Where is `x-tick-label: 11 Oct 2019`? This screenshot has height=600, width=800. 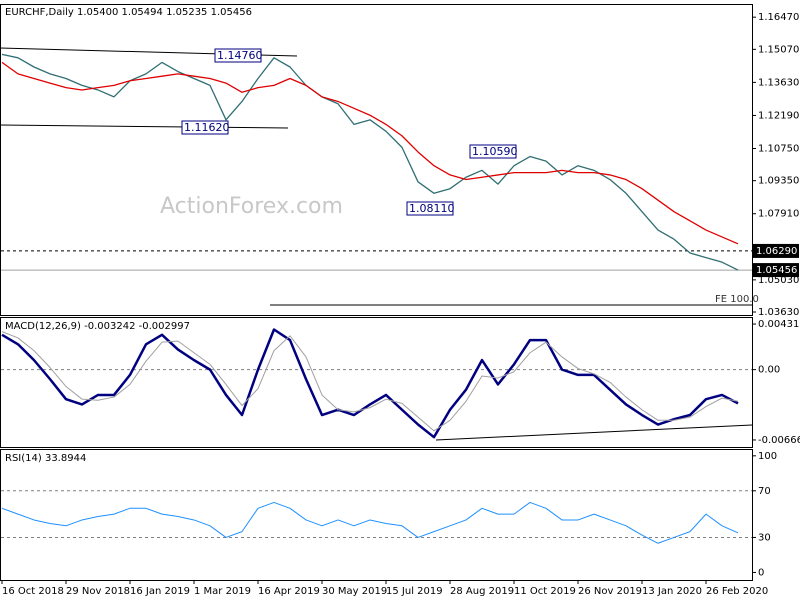
x-tick-label: 11 Oct 2019 is located at coordinates (545, 591).